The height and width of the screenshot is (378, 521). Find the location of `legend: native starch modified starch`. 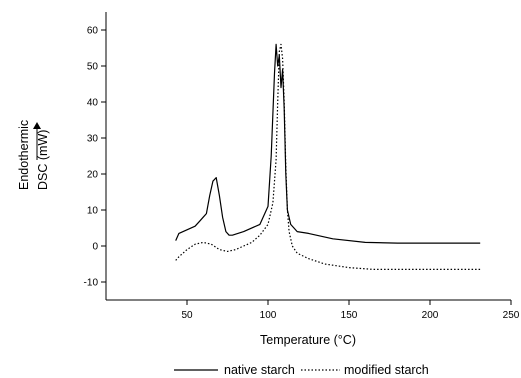

legend: native starch modified starch is located at coordinates (301, 370).